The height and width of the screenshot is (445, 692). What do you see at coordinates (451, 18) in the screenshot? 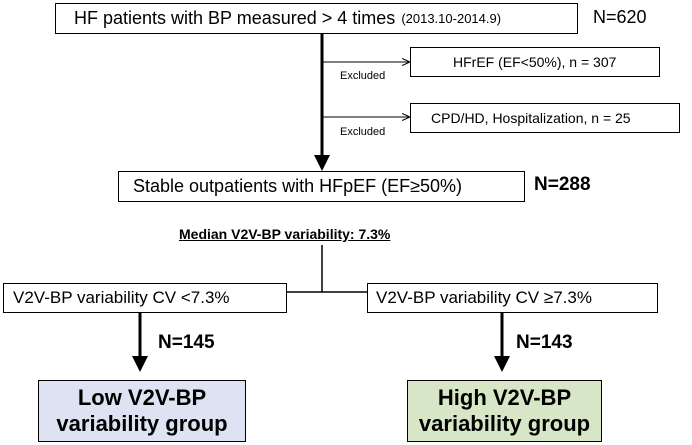
I see `top-cohort-period: (2013.10-2014.9)` at bounding box center [451, 18].